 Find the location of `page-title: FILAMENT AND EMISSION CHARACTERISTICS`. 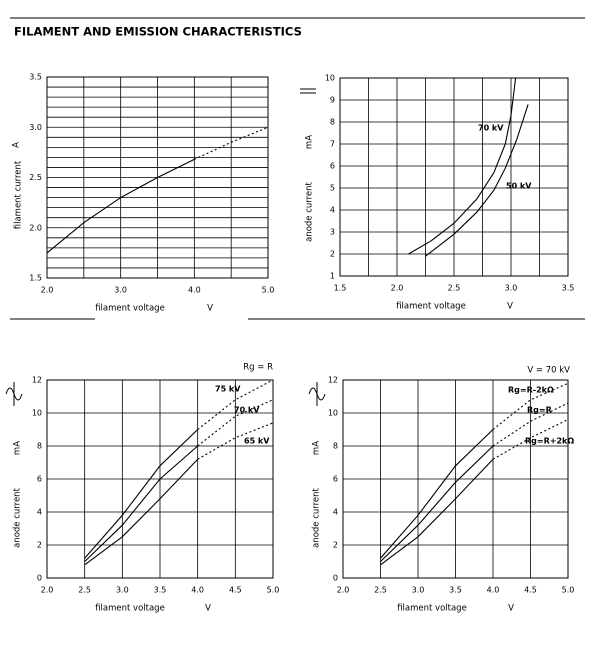

page-title: FILAMENT AND EMISSION CHARACTERISTICS is located at coordinates (158, 32).